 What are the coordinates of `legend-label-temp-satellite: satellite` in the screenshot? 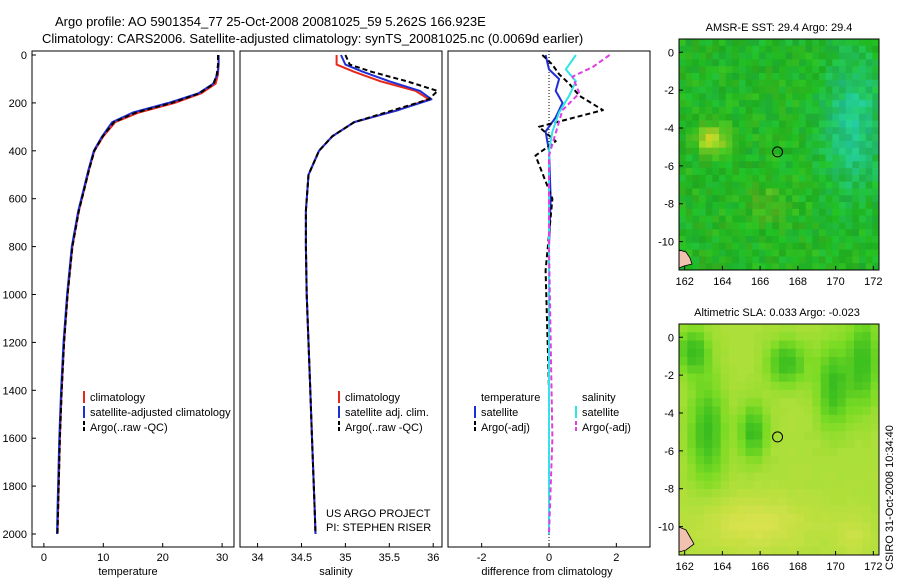 It's located at (499, 413).